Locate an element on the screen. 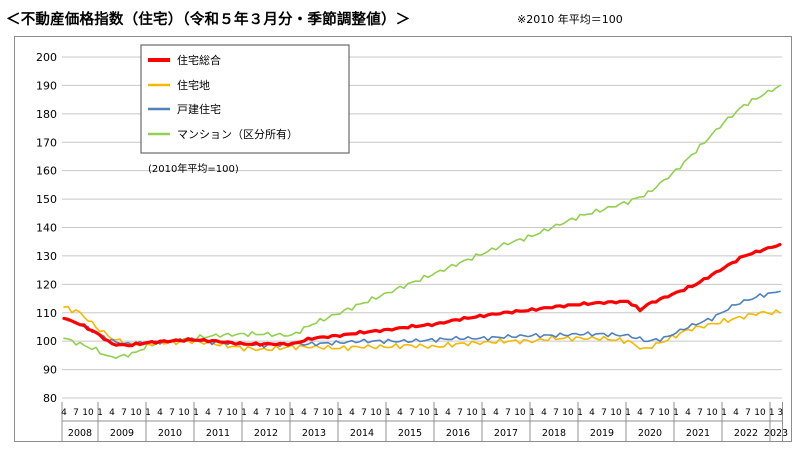 The image size is (800, 451). y-tick-labels: 80 90 100 110 120 130 140 150 160 170 180 190 200 is located at coordinates (46, 228).